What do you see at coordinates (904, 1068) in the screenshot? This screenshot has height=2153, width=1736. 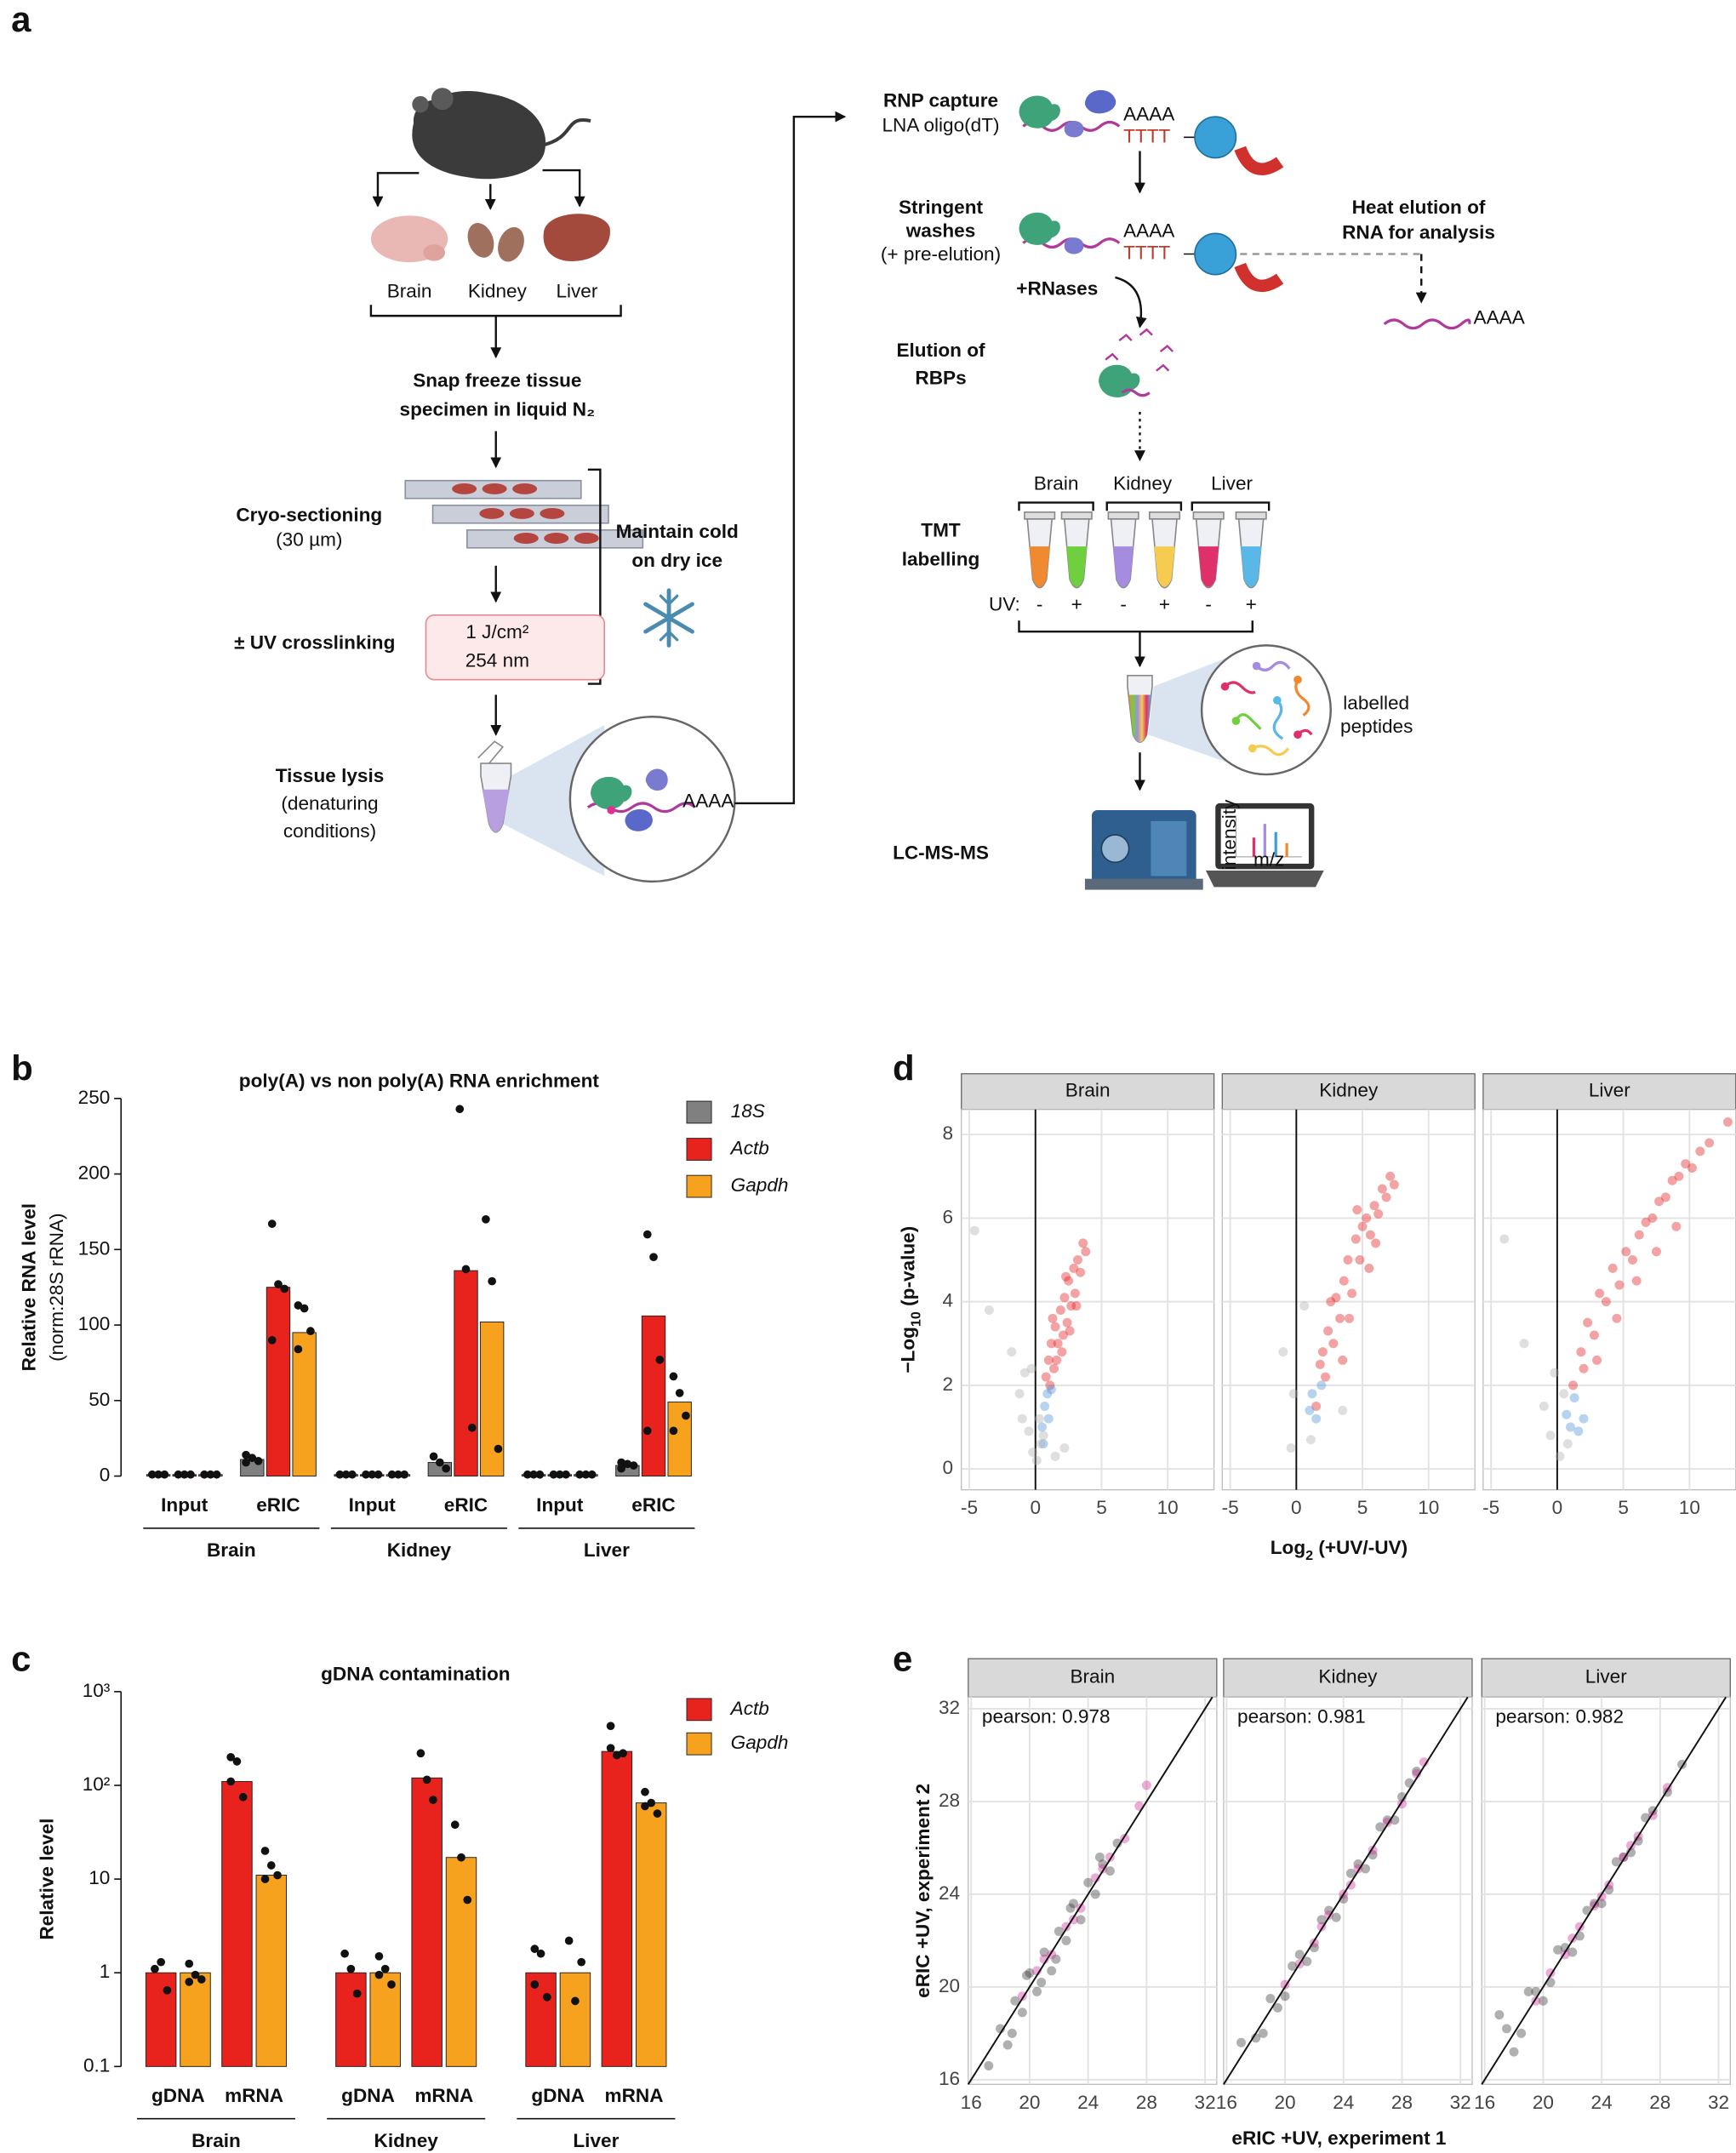 I see `panel-label: d` at bounding box center [904, 1068].